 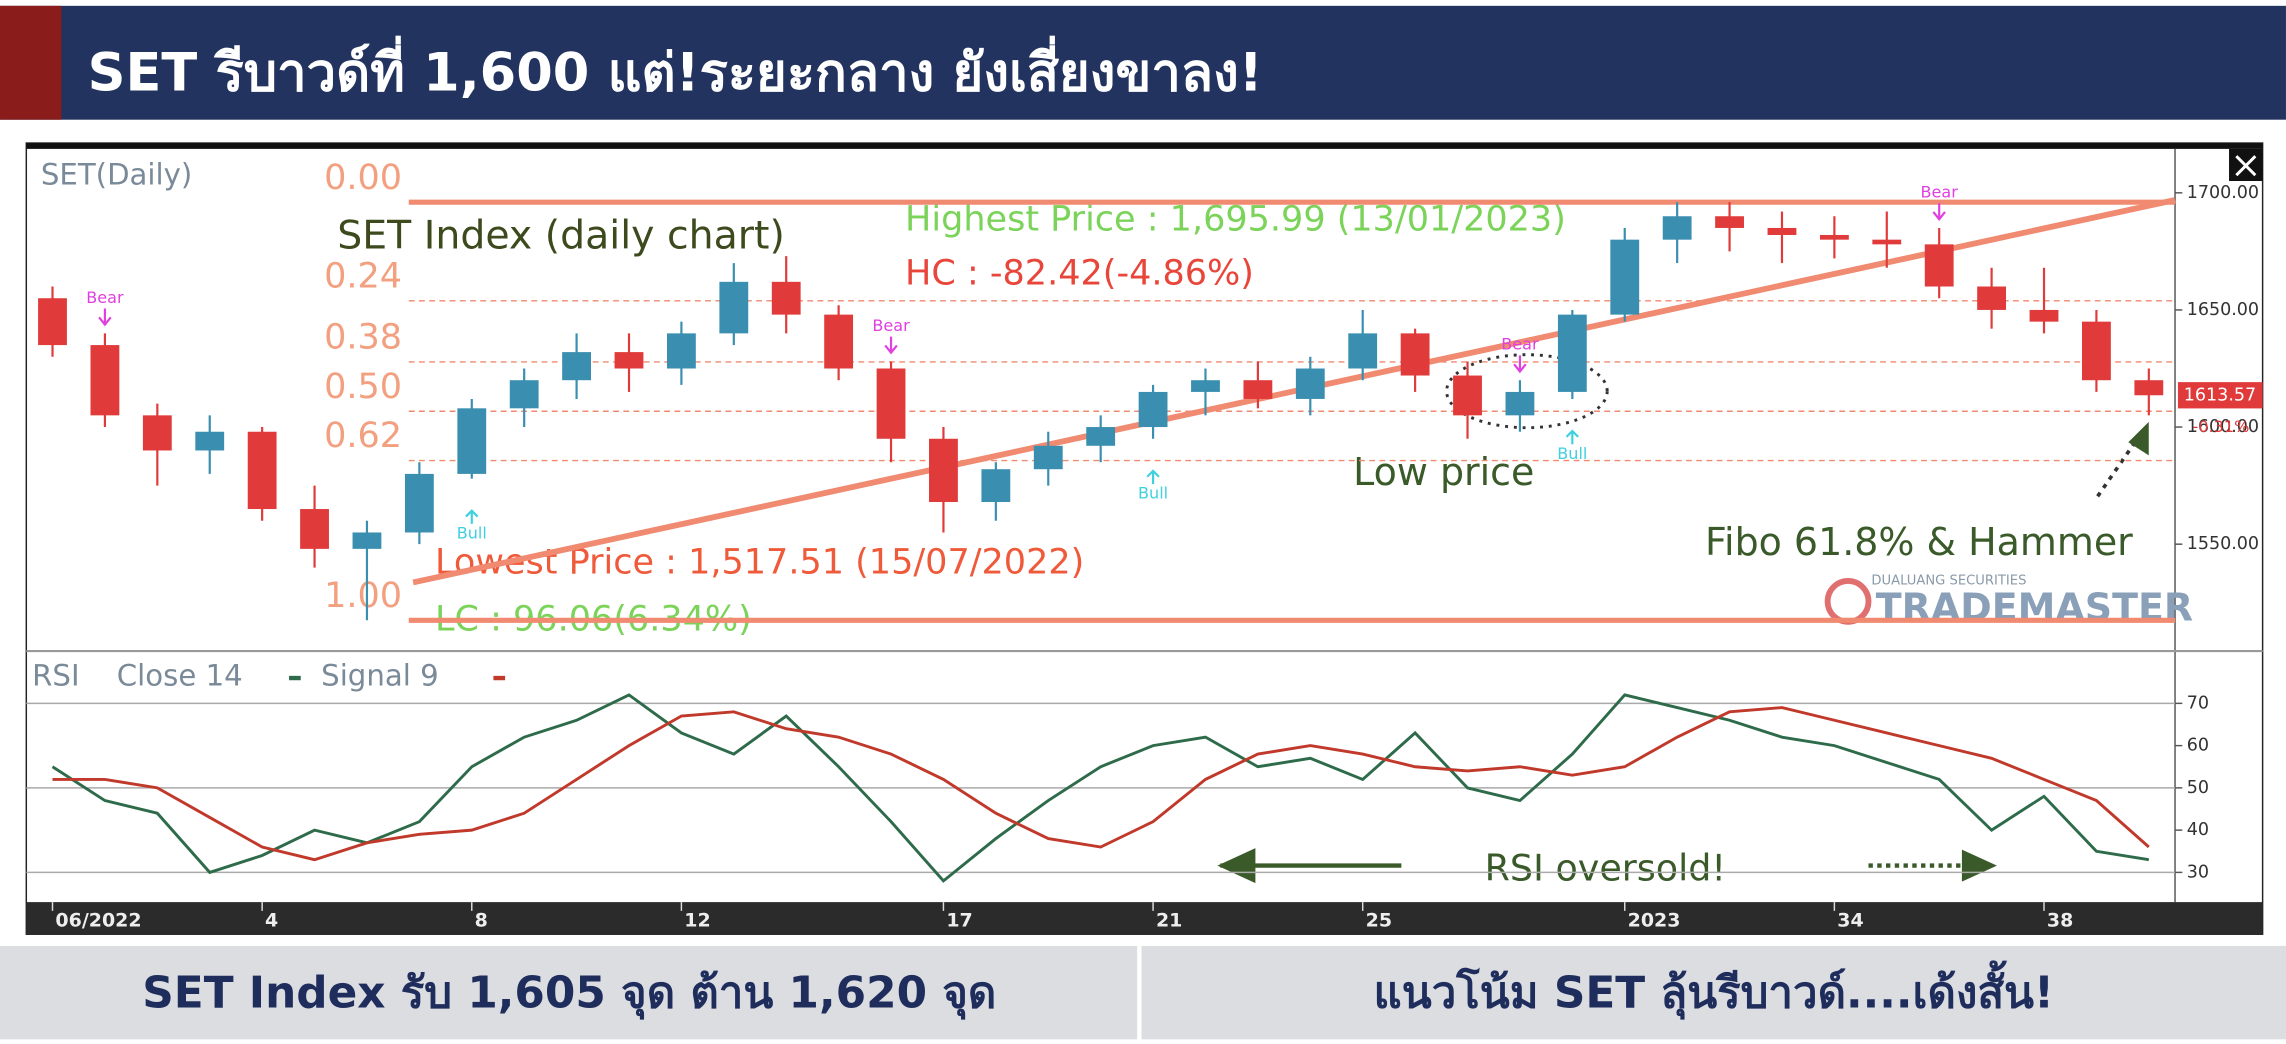 What do you see at coordinates (1919, 542) in the screenshot?
I see `hammer-annotation: Fibo 61.8% & Hammer` at bounding box center [1919, 542].